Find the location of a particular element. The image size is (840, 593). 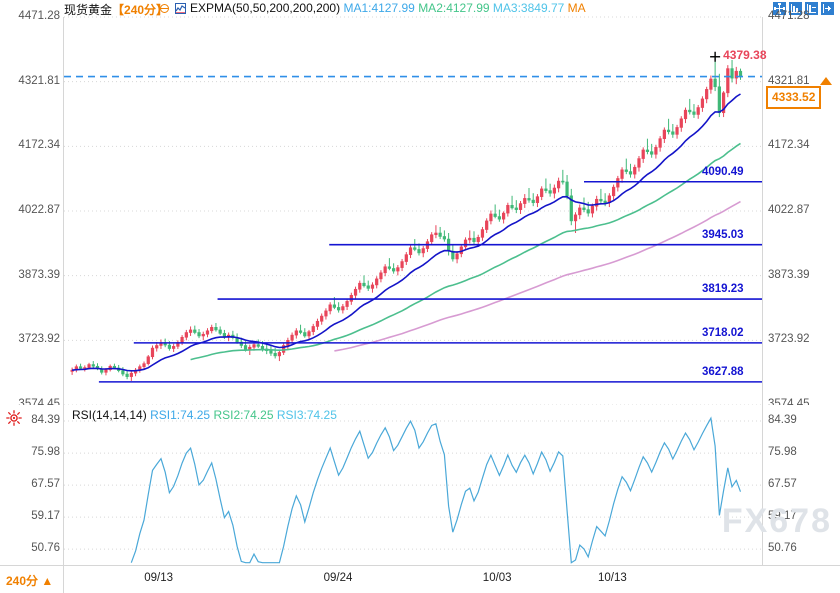

chart-scale-icon is located at coordinates (811, 8).